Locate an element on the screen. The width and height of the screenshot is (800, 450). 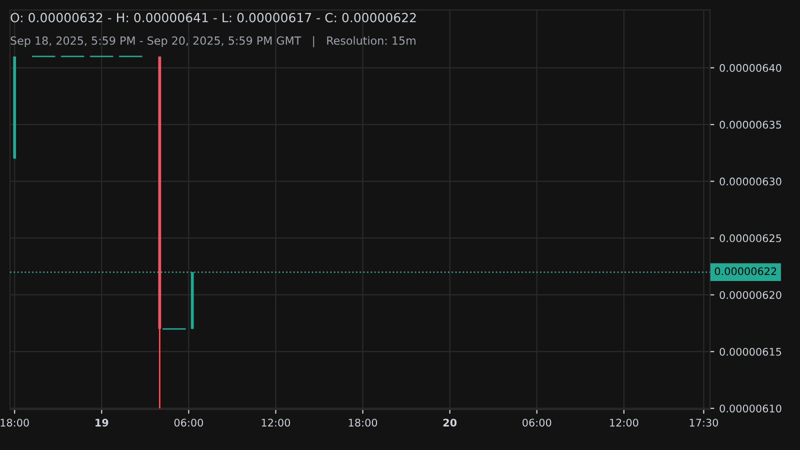
y-tick-label: 0.00000620 is located at coordinates (751, 295).